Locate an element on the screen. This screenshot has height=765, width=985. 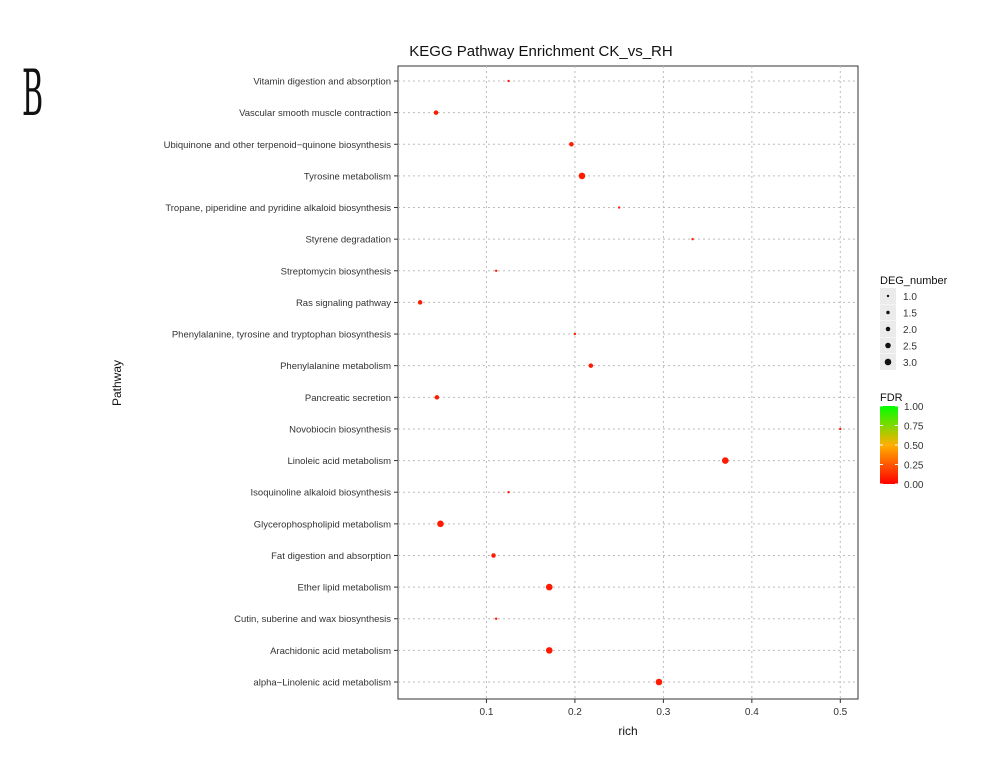
color-legend-label: 0.25 is located at coordinates (914, 466).